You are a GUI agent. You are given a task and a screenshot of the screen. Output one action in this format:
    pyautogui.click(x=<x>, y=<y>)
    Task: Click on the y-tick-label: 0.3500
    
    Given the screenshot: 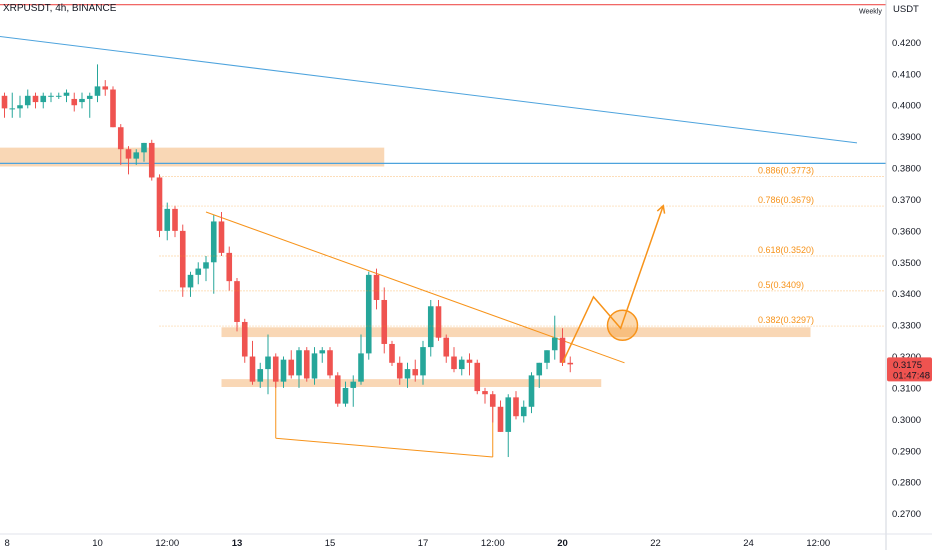 What is the action you would take?
    pyautogui.click(x=906, y=263)
    